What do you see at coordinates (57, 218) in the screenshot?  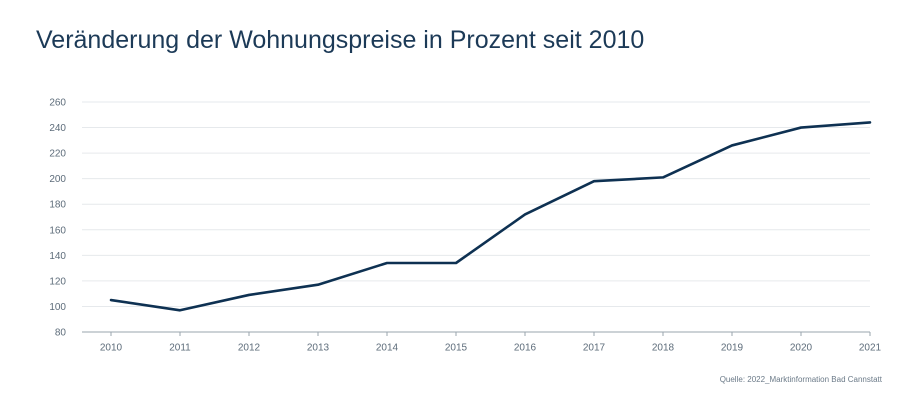 I see `y-axis-ticks: 80 100 120 140 160 180 200 220 240 260` at bounding box center [57, 218].